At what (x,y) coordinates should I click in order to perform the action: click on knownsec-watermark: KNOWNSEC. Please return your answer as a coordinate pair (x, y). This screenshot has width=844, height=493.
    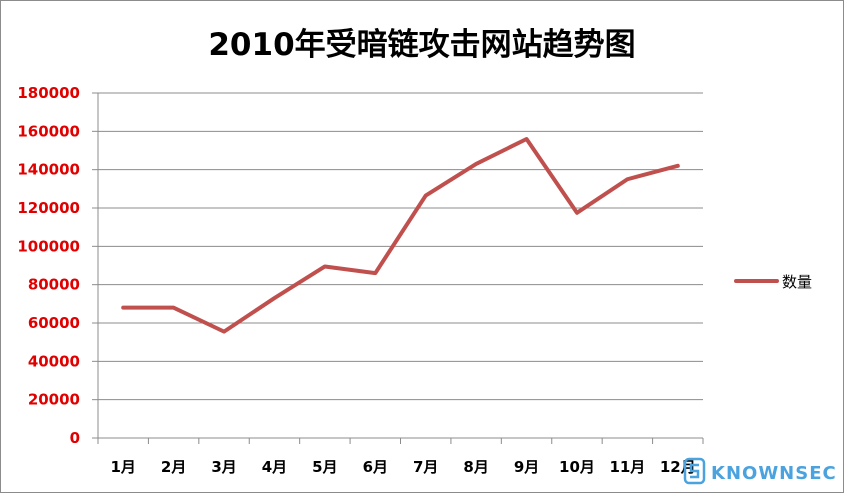
    Looking at the image, I should click on (760, 471).